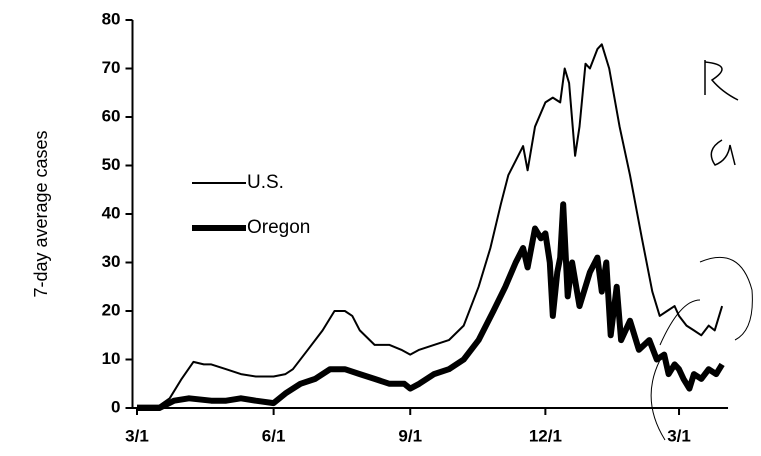  I want to click on y-tick-label: 70, so click(111, 67).